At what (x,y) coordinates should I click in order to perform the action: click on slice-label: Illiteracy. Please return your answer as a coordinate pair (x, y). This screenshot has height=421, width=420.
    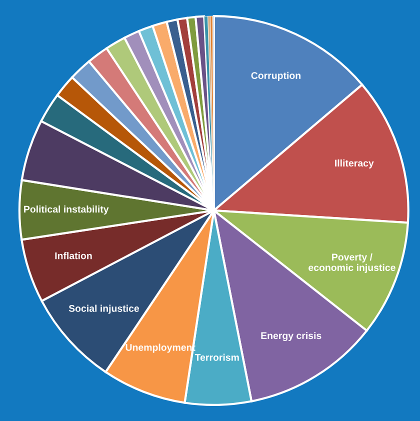
    Looking at the image, I should click on (354, 163).